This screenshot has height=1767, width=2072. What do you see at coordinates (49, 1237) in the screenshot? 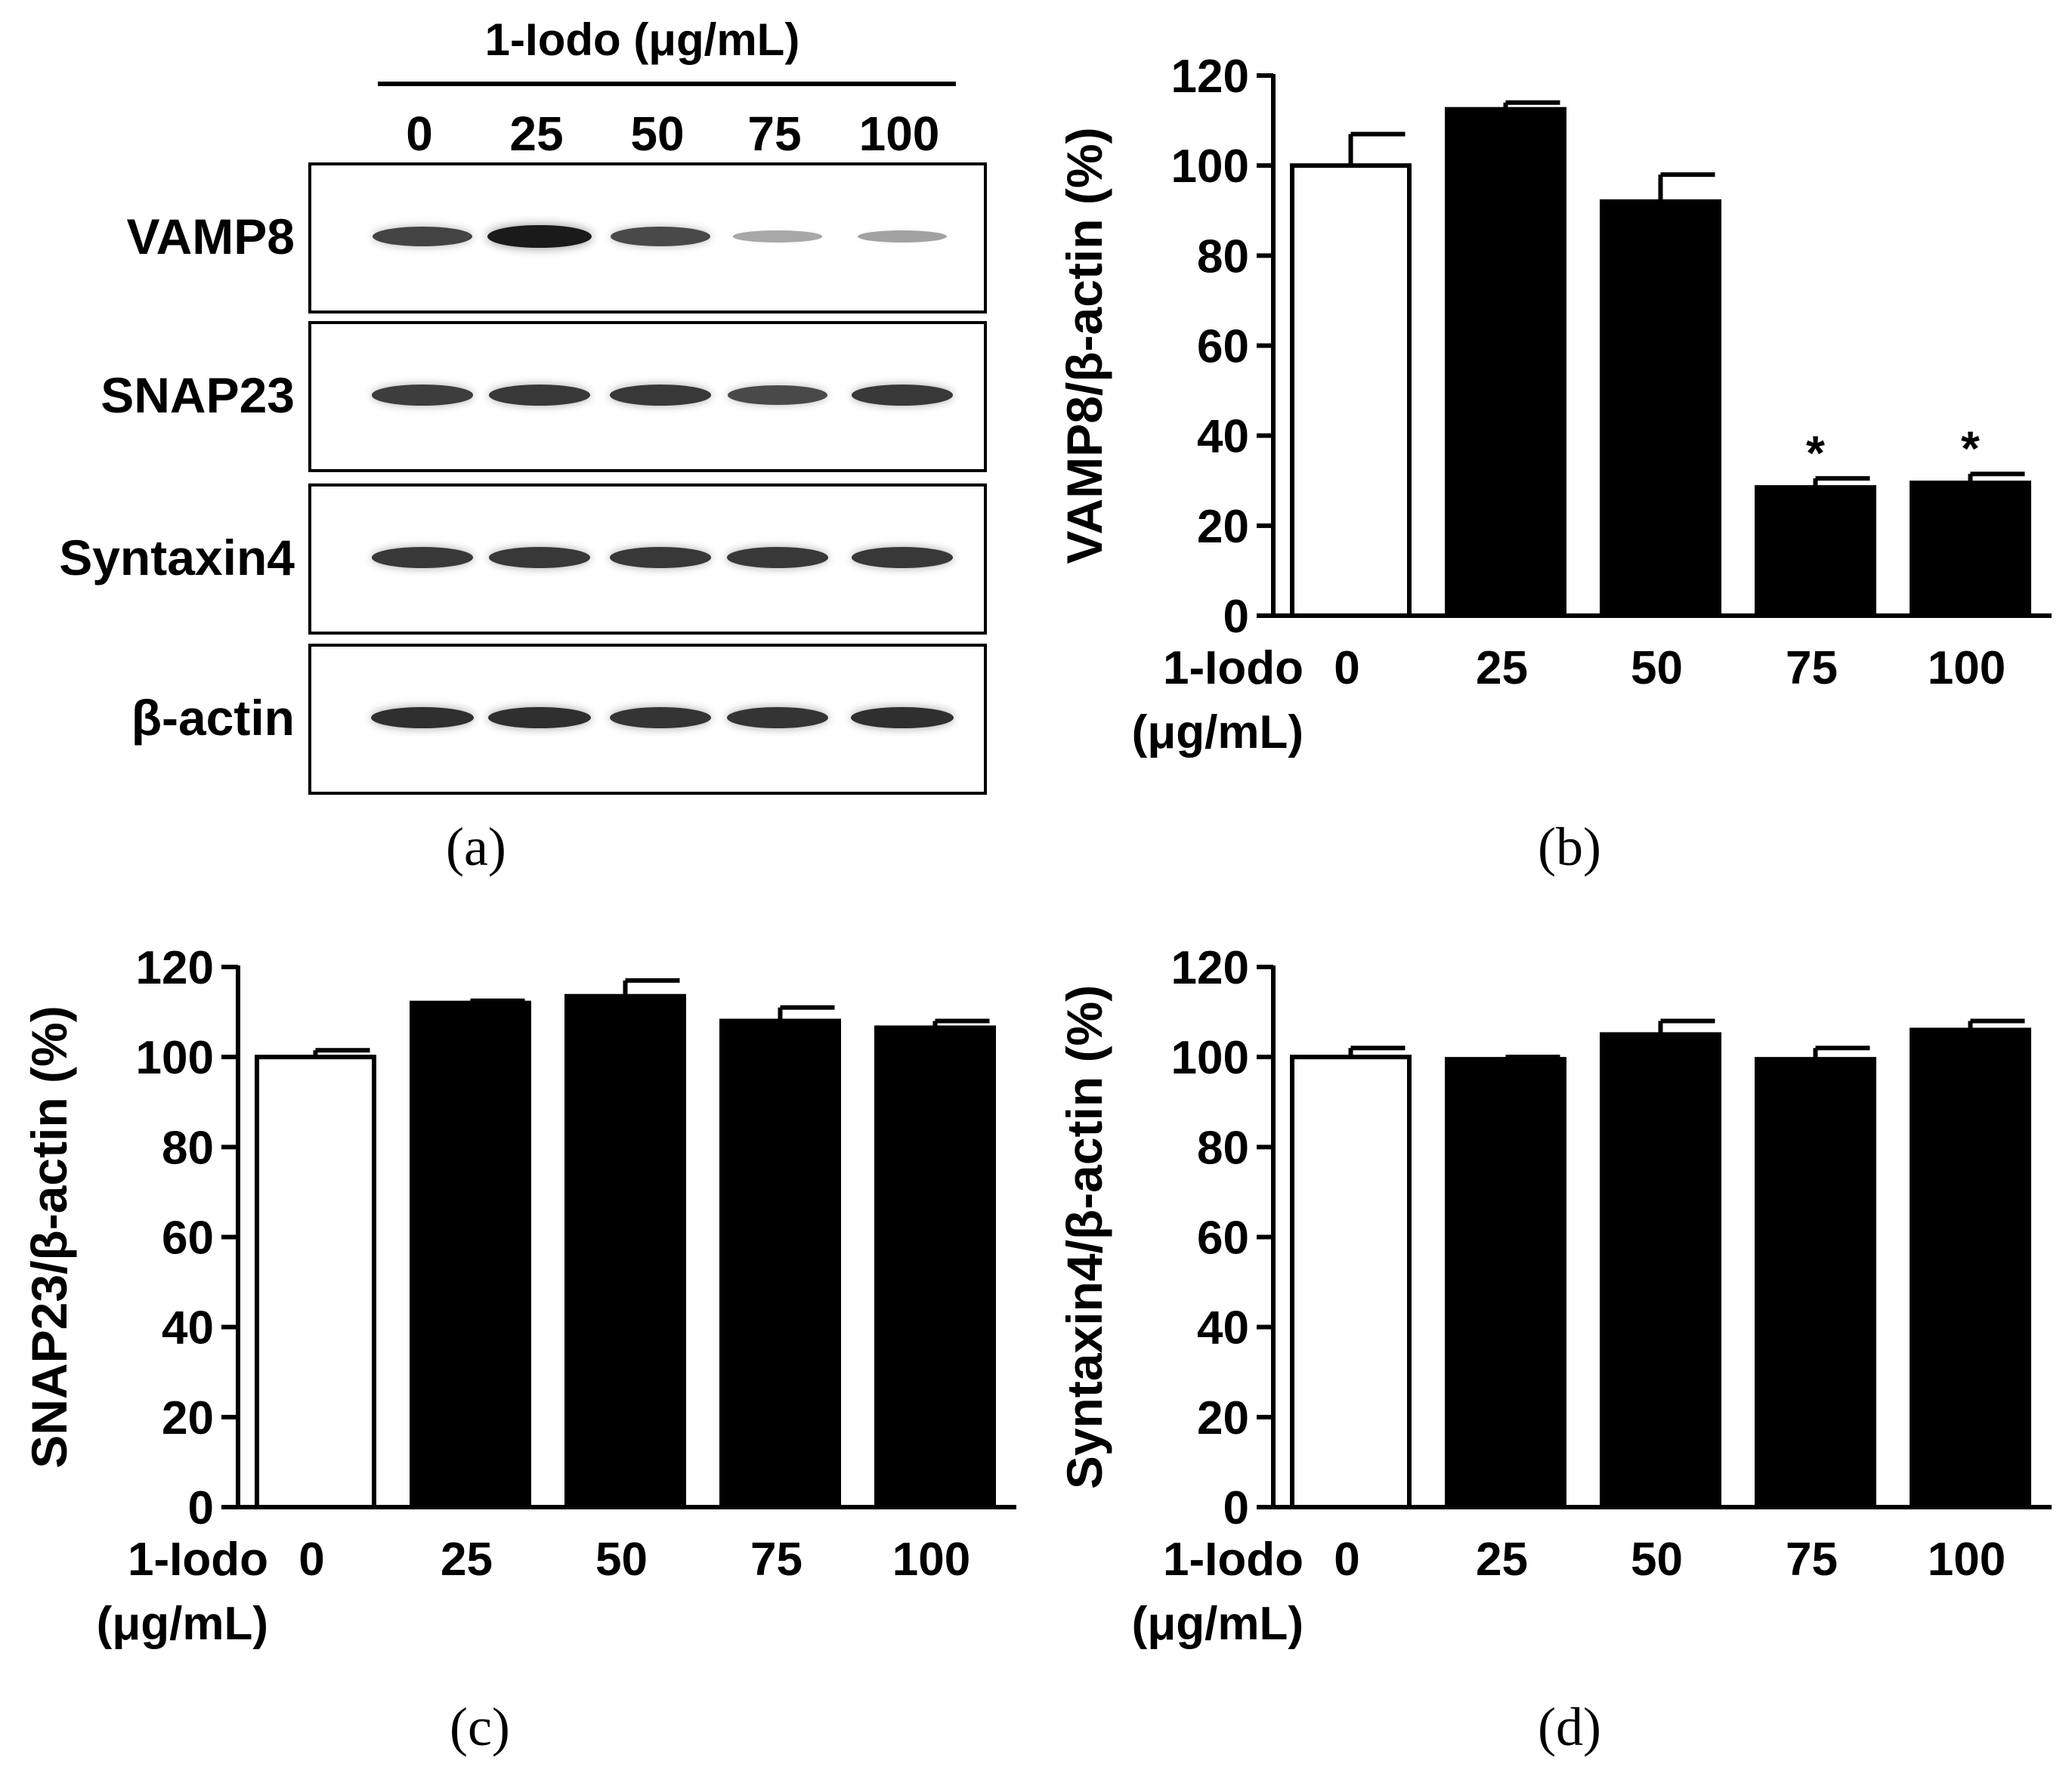
I see `y-axis-label: SNAP23/β-actin (%)` at bounding box center [49, 1237].